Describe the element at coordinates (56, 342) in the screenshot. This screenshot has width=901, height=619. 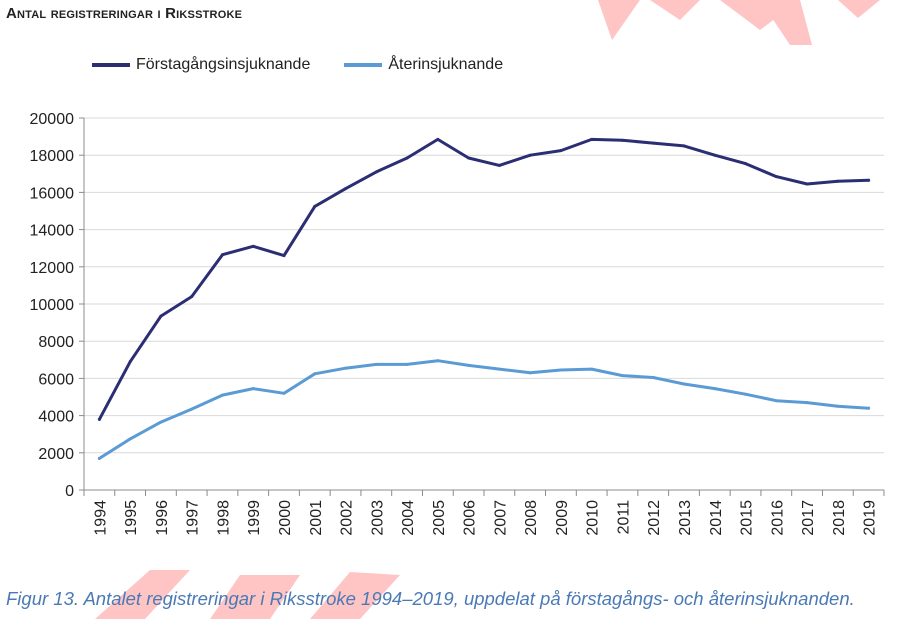
I see `y-tick-label: 8000` at that location.